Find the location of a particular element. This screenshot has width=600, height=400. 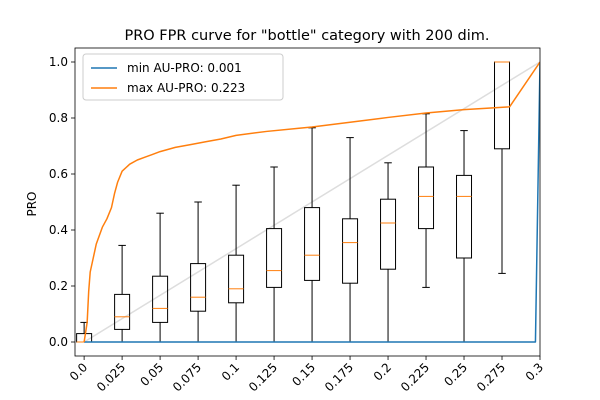

legend-box is located at coordinates (183, 77).